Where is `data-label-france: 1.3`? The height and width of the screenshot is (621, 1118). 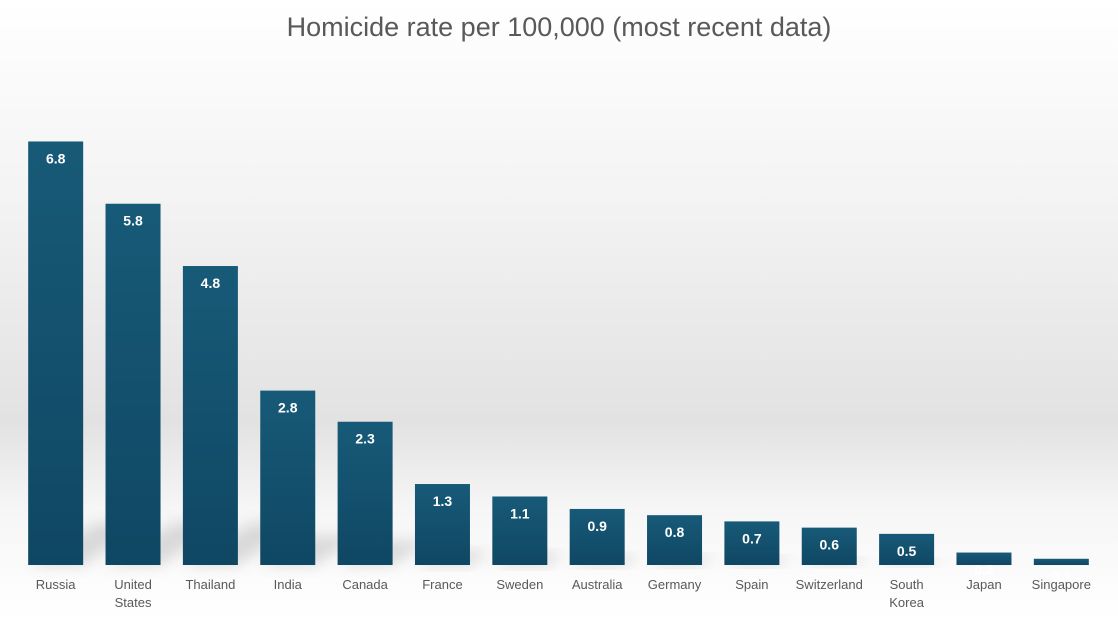 data-label-france: 1.3 is located at coordinates (443, 501).